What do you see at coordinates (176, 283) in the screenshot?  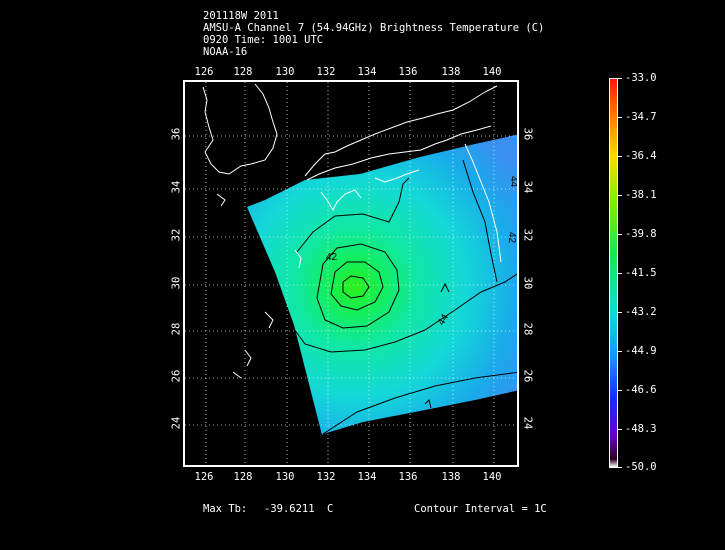 I see `lat-tick-left: 30` at bounding box center [176, 283].